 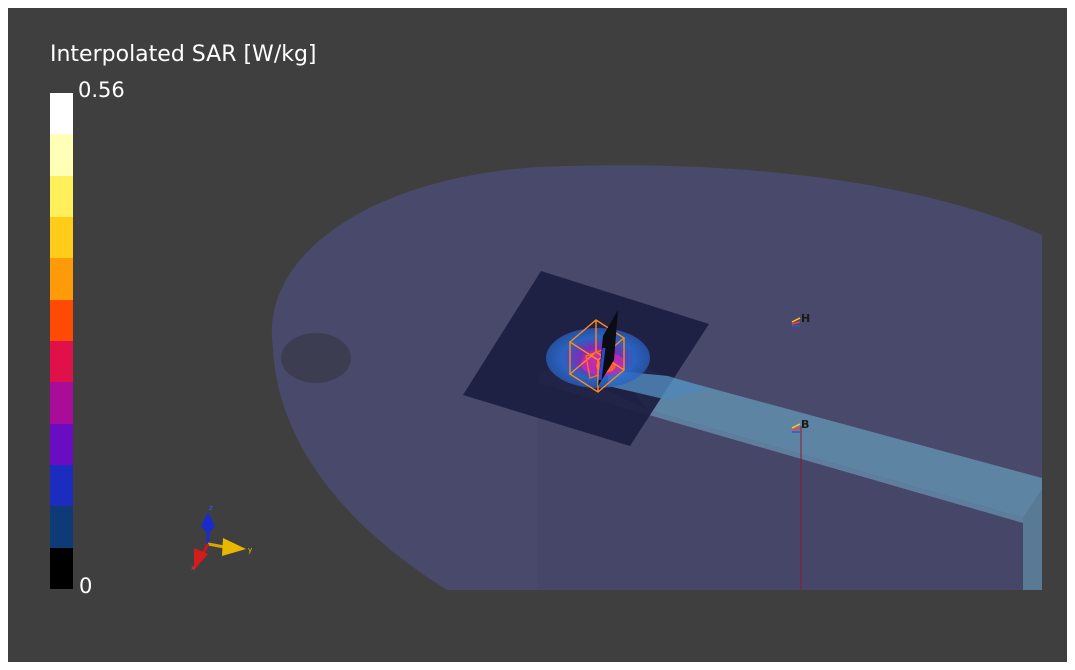 What do you see at coordinates (1032, 540) in the screenshot?
I see `block-side` at bounding box center [1032, 540].